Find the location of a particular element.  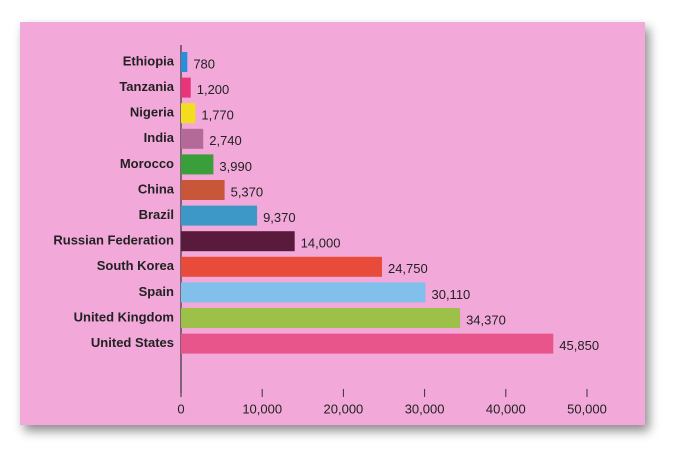

category-label: Nigeria is located at coordinates (152, 112).